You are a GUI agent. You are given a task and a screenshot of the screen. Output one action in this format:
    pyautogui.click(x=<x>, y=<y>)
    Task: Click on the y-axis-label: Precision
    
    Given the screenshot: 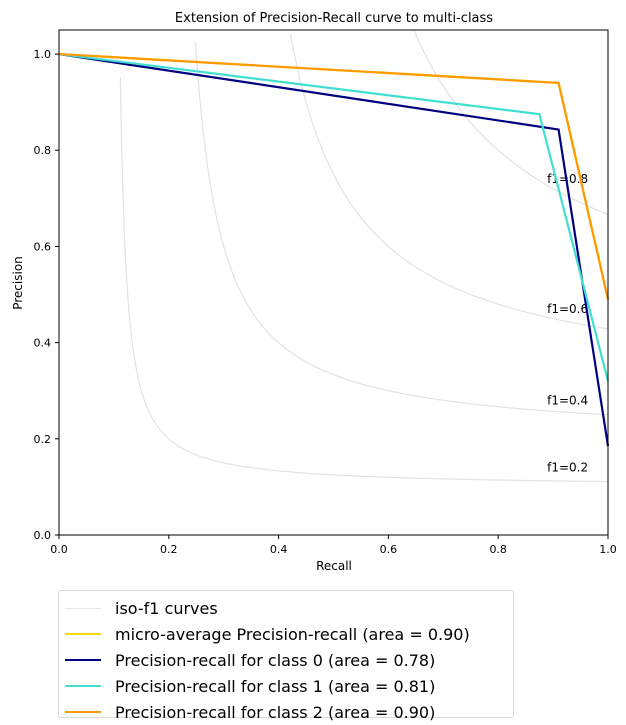 What is the action you would take?
    pyautogui.click(x=18, y=283)
    